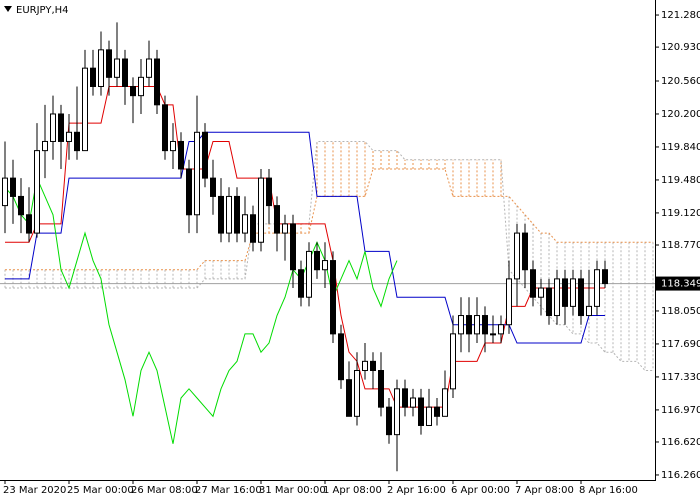 The width and height of the screenshot is (700, 500). Describe the element at coordinates (42, 10) in the screenshot. I see `chart-title: EURJPY,H4` at that location.